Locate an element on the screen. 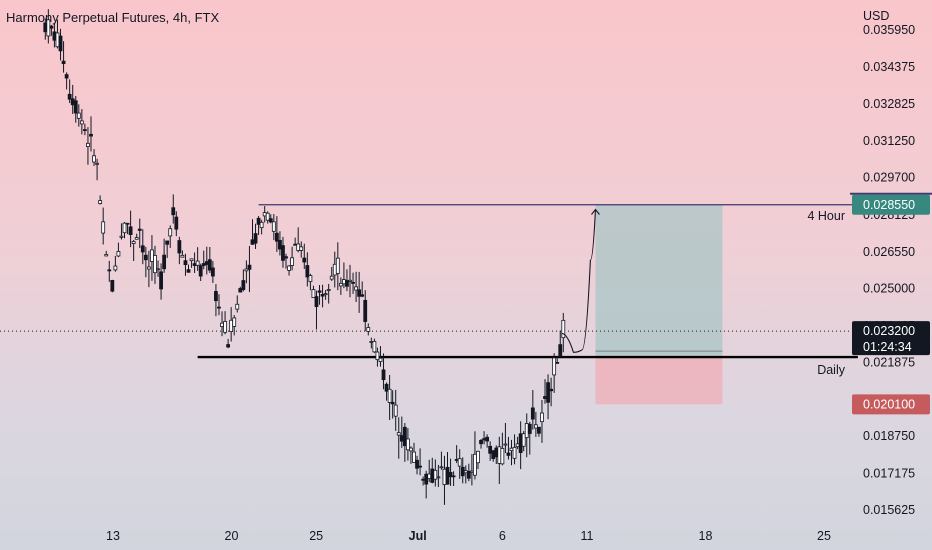 Image resolution: width=932 pixels, height=550 pixels. currency-label: USD is located at coordinates (876, 16).